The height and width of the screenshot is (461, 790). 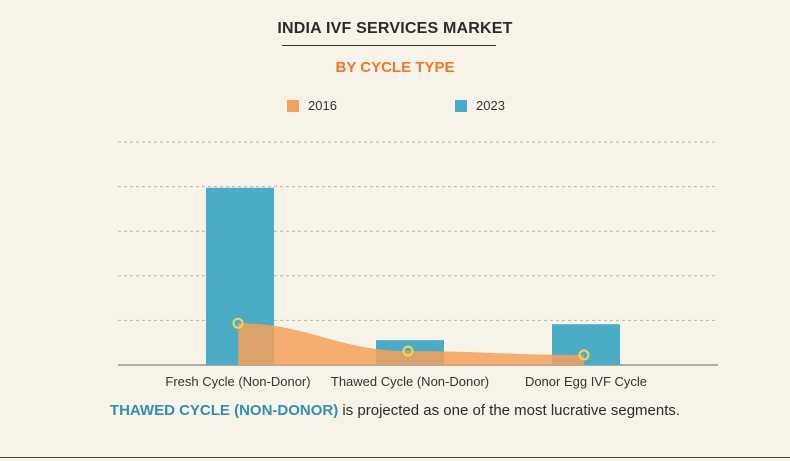 I want to click on legend-item-2023: 2023, so click(x=480, y=105).